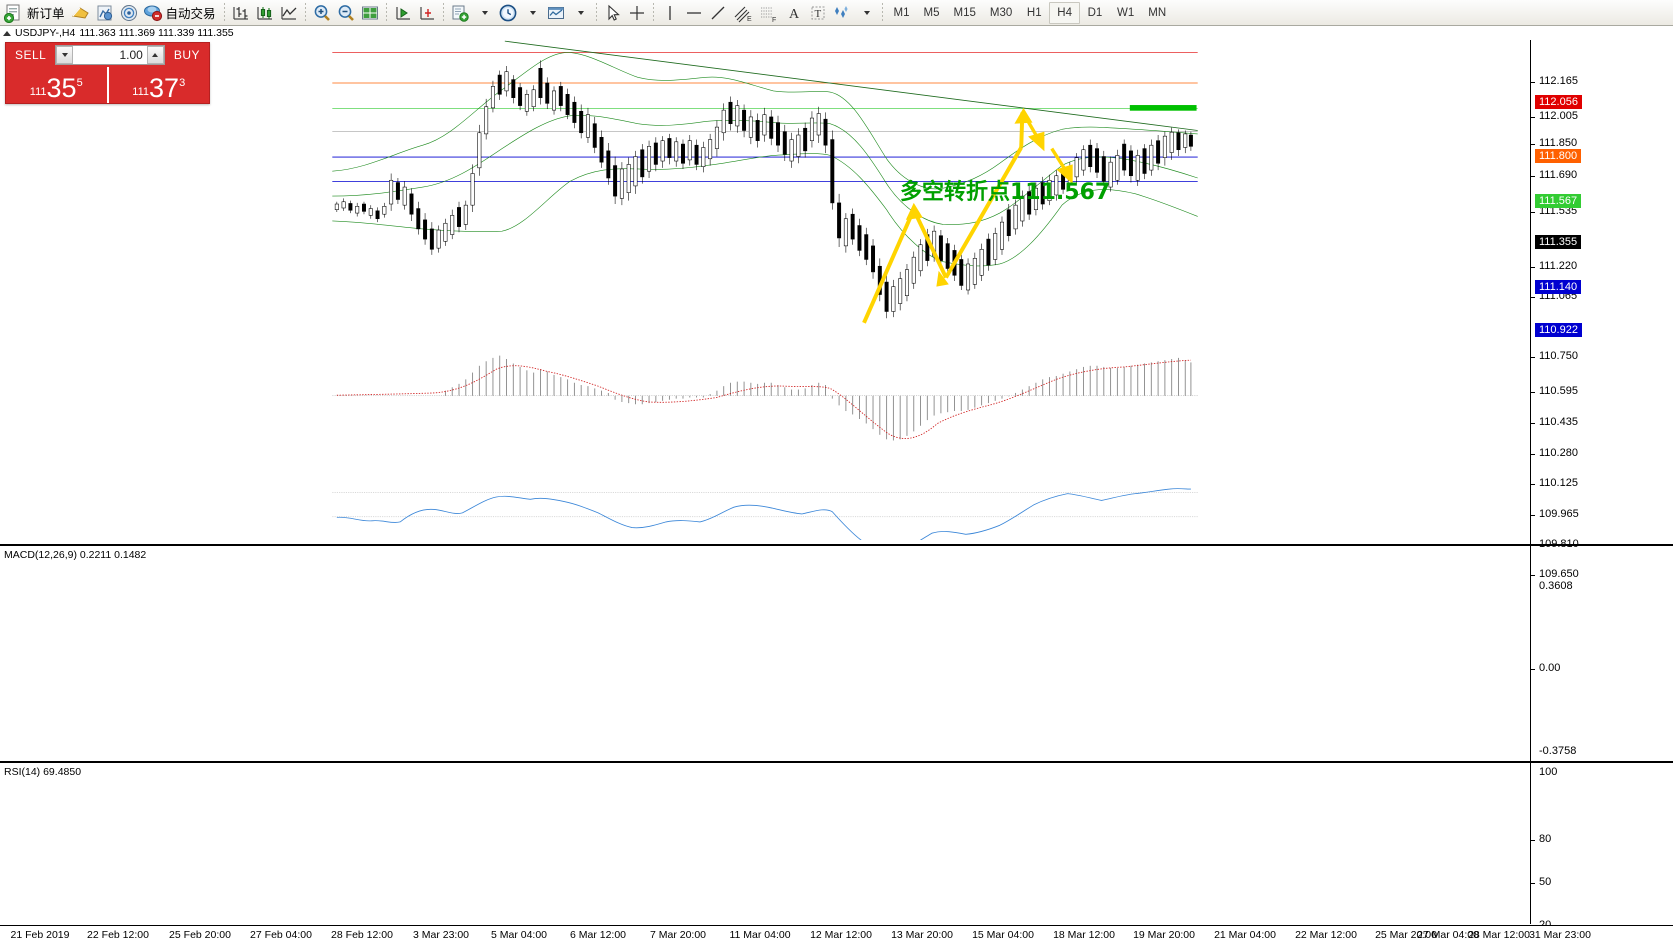 The image size is (1673, 947). What do you see at coordinates (186, 55) in the screenshot?
I see `buy-label: BUY` at bounding box center [186, 55].